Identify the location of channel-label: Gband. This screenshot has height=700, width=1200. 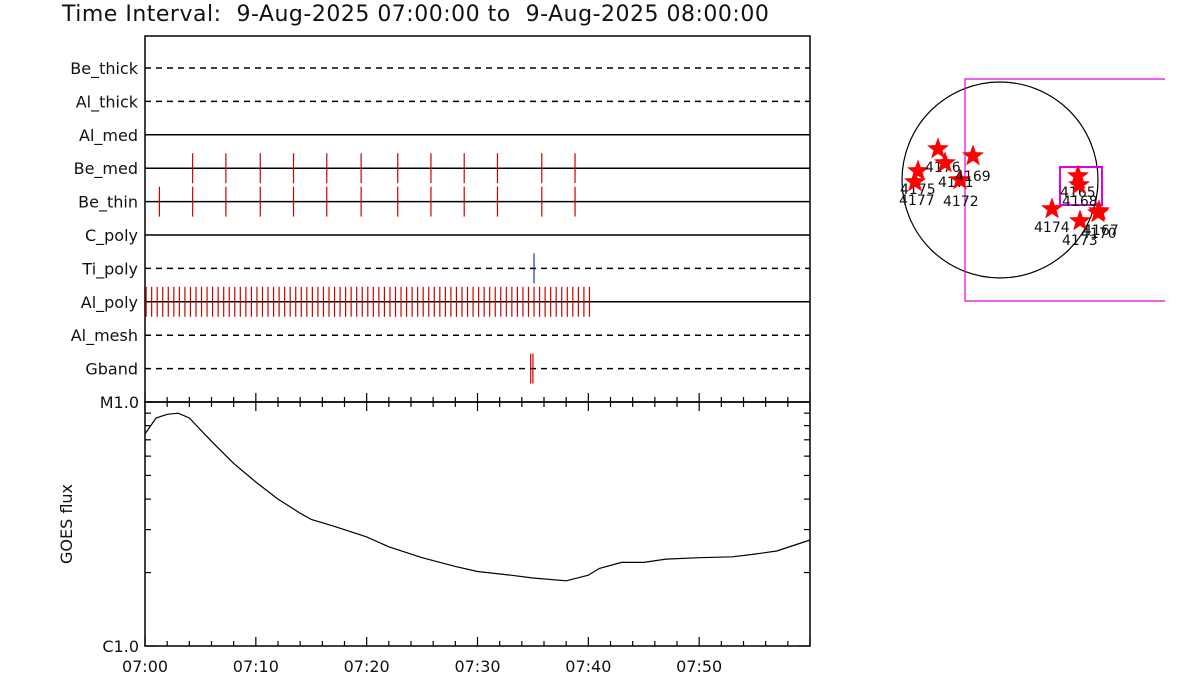
(111, 369).